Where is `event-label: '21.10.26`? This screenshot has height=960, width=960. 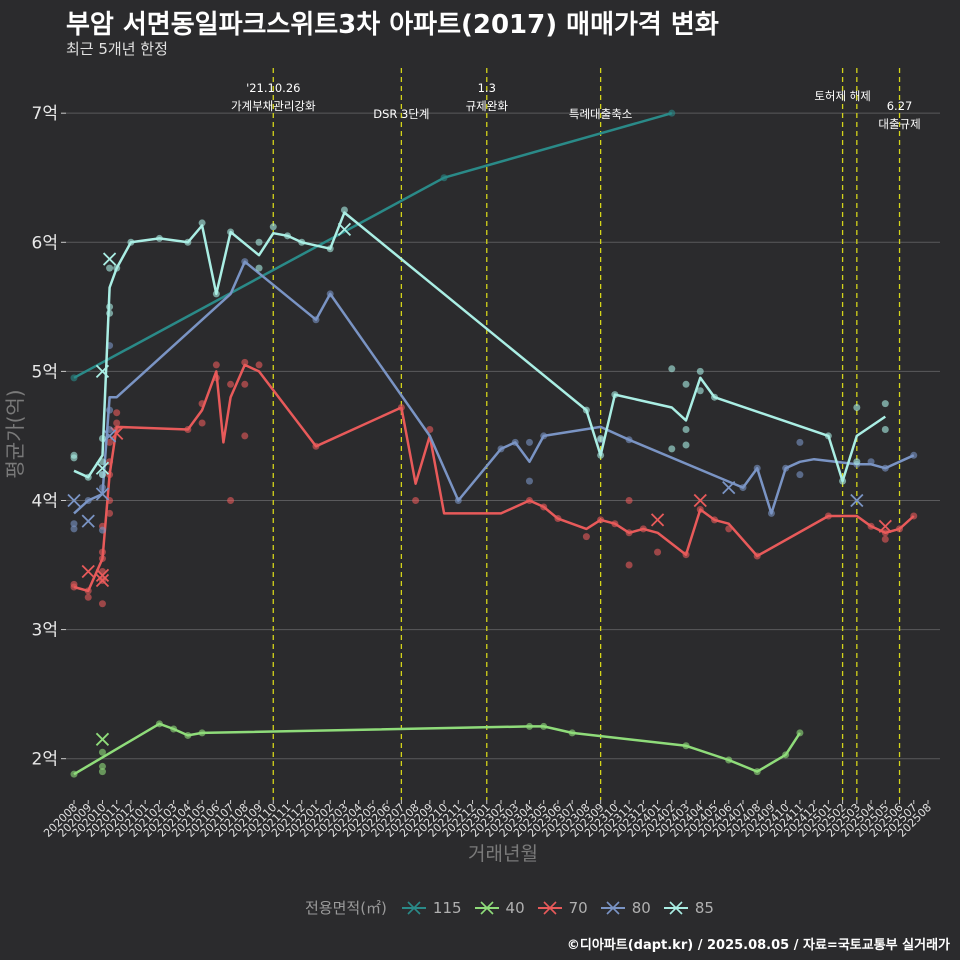 event-label: '21.10.26 is located at coordinates (273, 88).